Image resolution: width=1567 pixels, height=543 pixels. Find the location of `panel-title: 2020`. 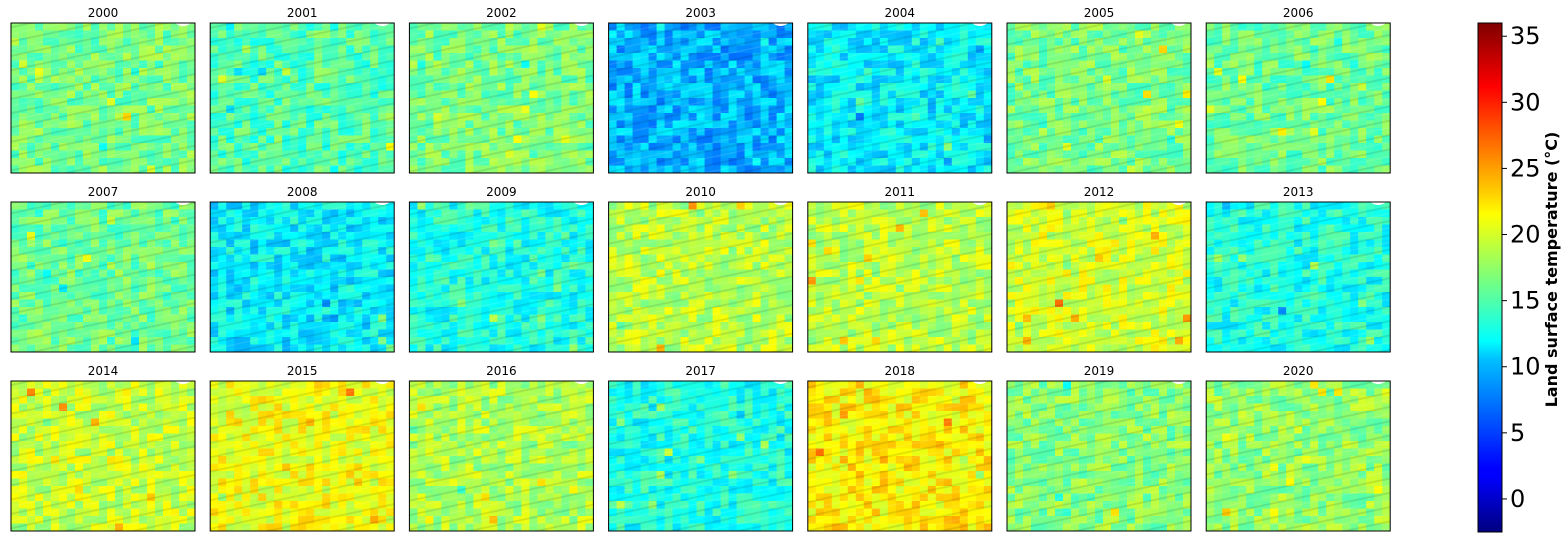

panel-title: 2020 is located at coordinates (1298, 371).